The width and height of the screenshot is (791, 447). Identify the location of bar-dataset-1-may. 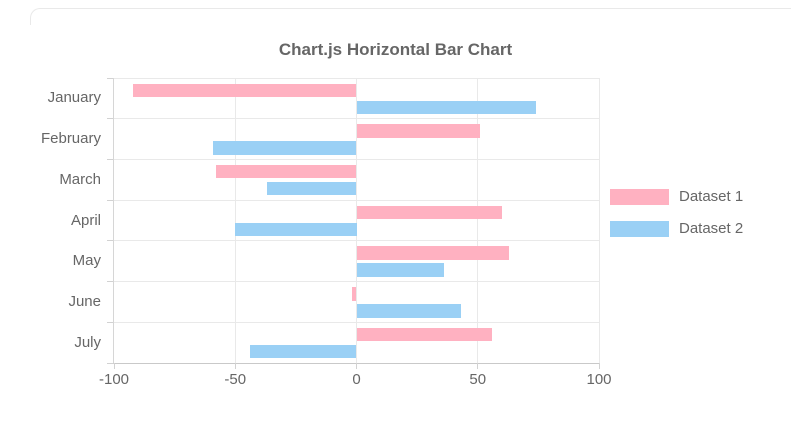
(433, 253).